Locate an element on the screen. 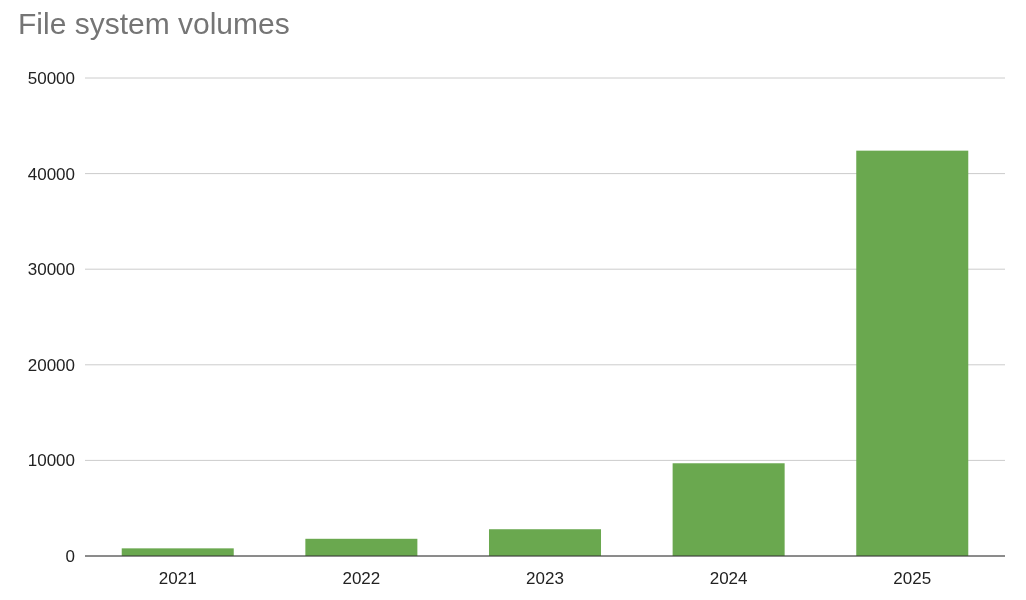 This screenshot has width=1026, height=600. x-tick-label: 2023 is located at coordinates (545, 578).